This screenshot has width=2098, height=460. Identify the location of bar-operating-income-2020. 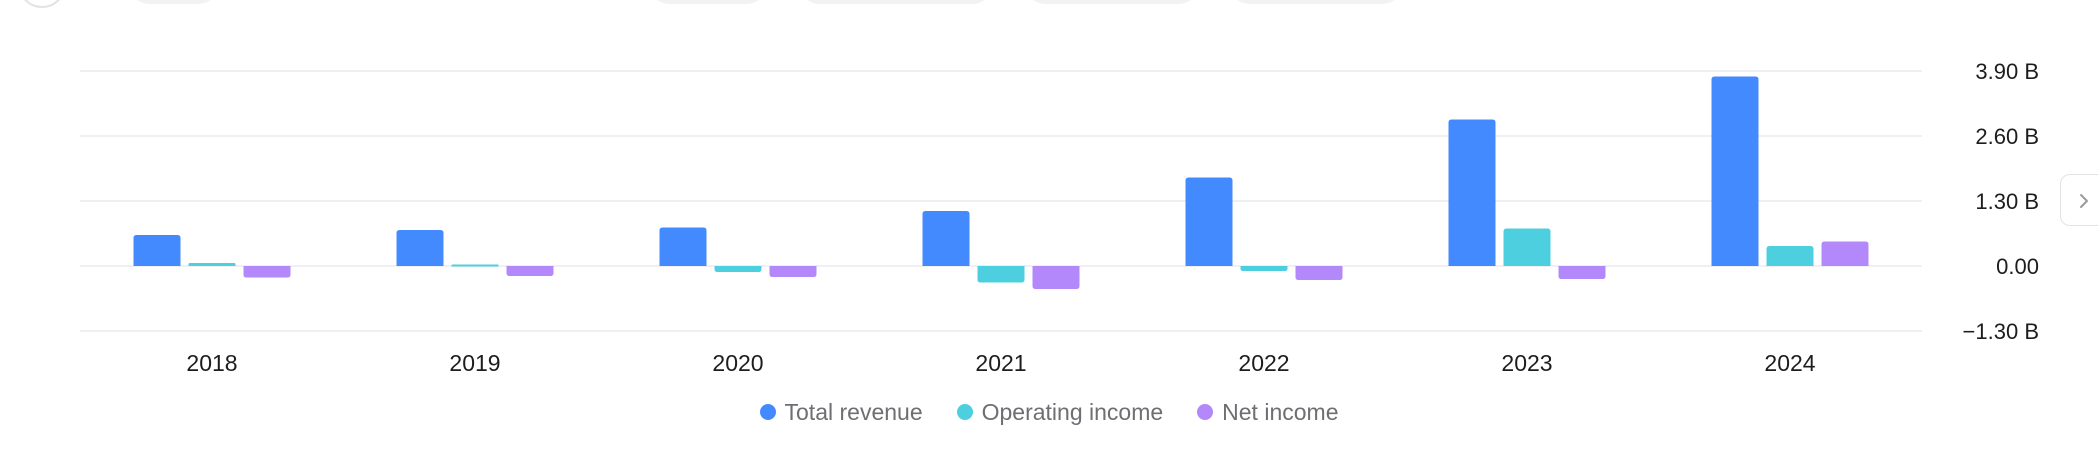
(738, 269).